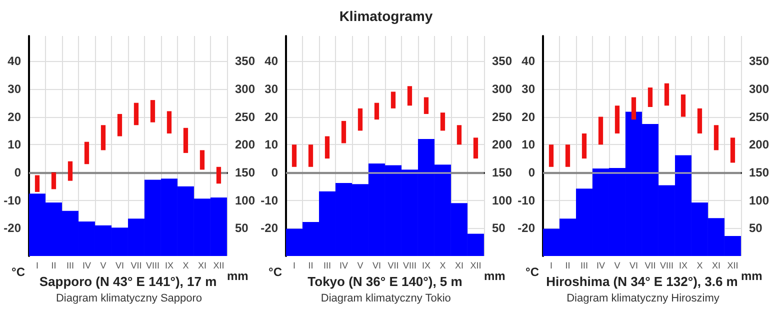 This screenshot has height=318, width=772. I want to click on y2-tick-label: 200, so click(245, 145).